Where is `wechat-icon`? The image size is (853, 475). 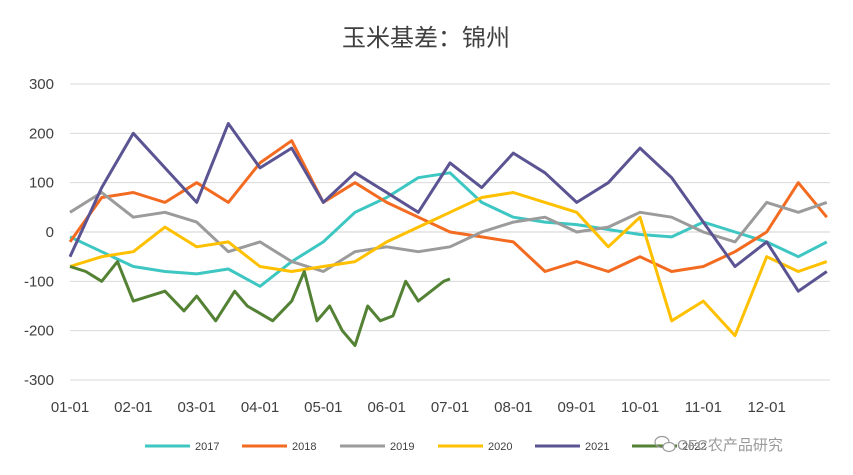 wechat-icon is located at coordinates (665, 444).